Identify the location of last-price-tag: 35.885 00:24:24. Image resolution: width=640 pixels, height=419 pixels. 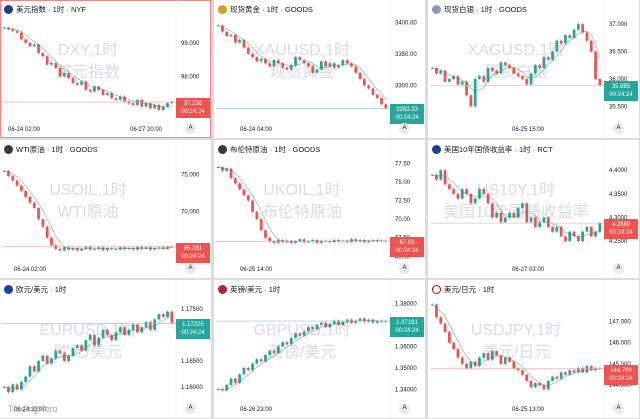
(621, 91).